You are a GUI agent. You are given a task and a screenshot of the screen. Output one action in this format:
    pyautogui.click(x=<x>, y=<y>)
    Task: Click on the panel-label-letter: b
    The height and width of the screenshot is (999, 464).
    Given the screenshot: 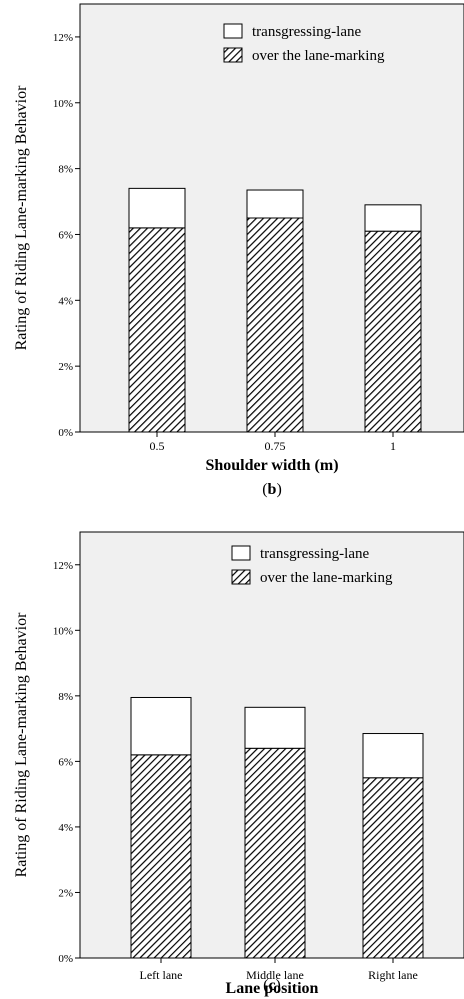 What is the action you would take?
    pyautogui.click(x=272, y=489)
    